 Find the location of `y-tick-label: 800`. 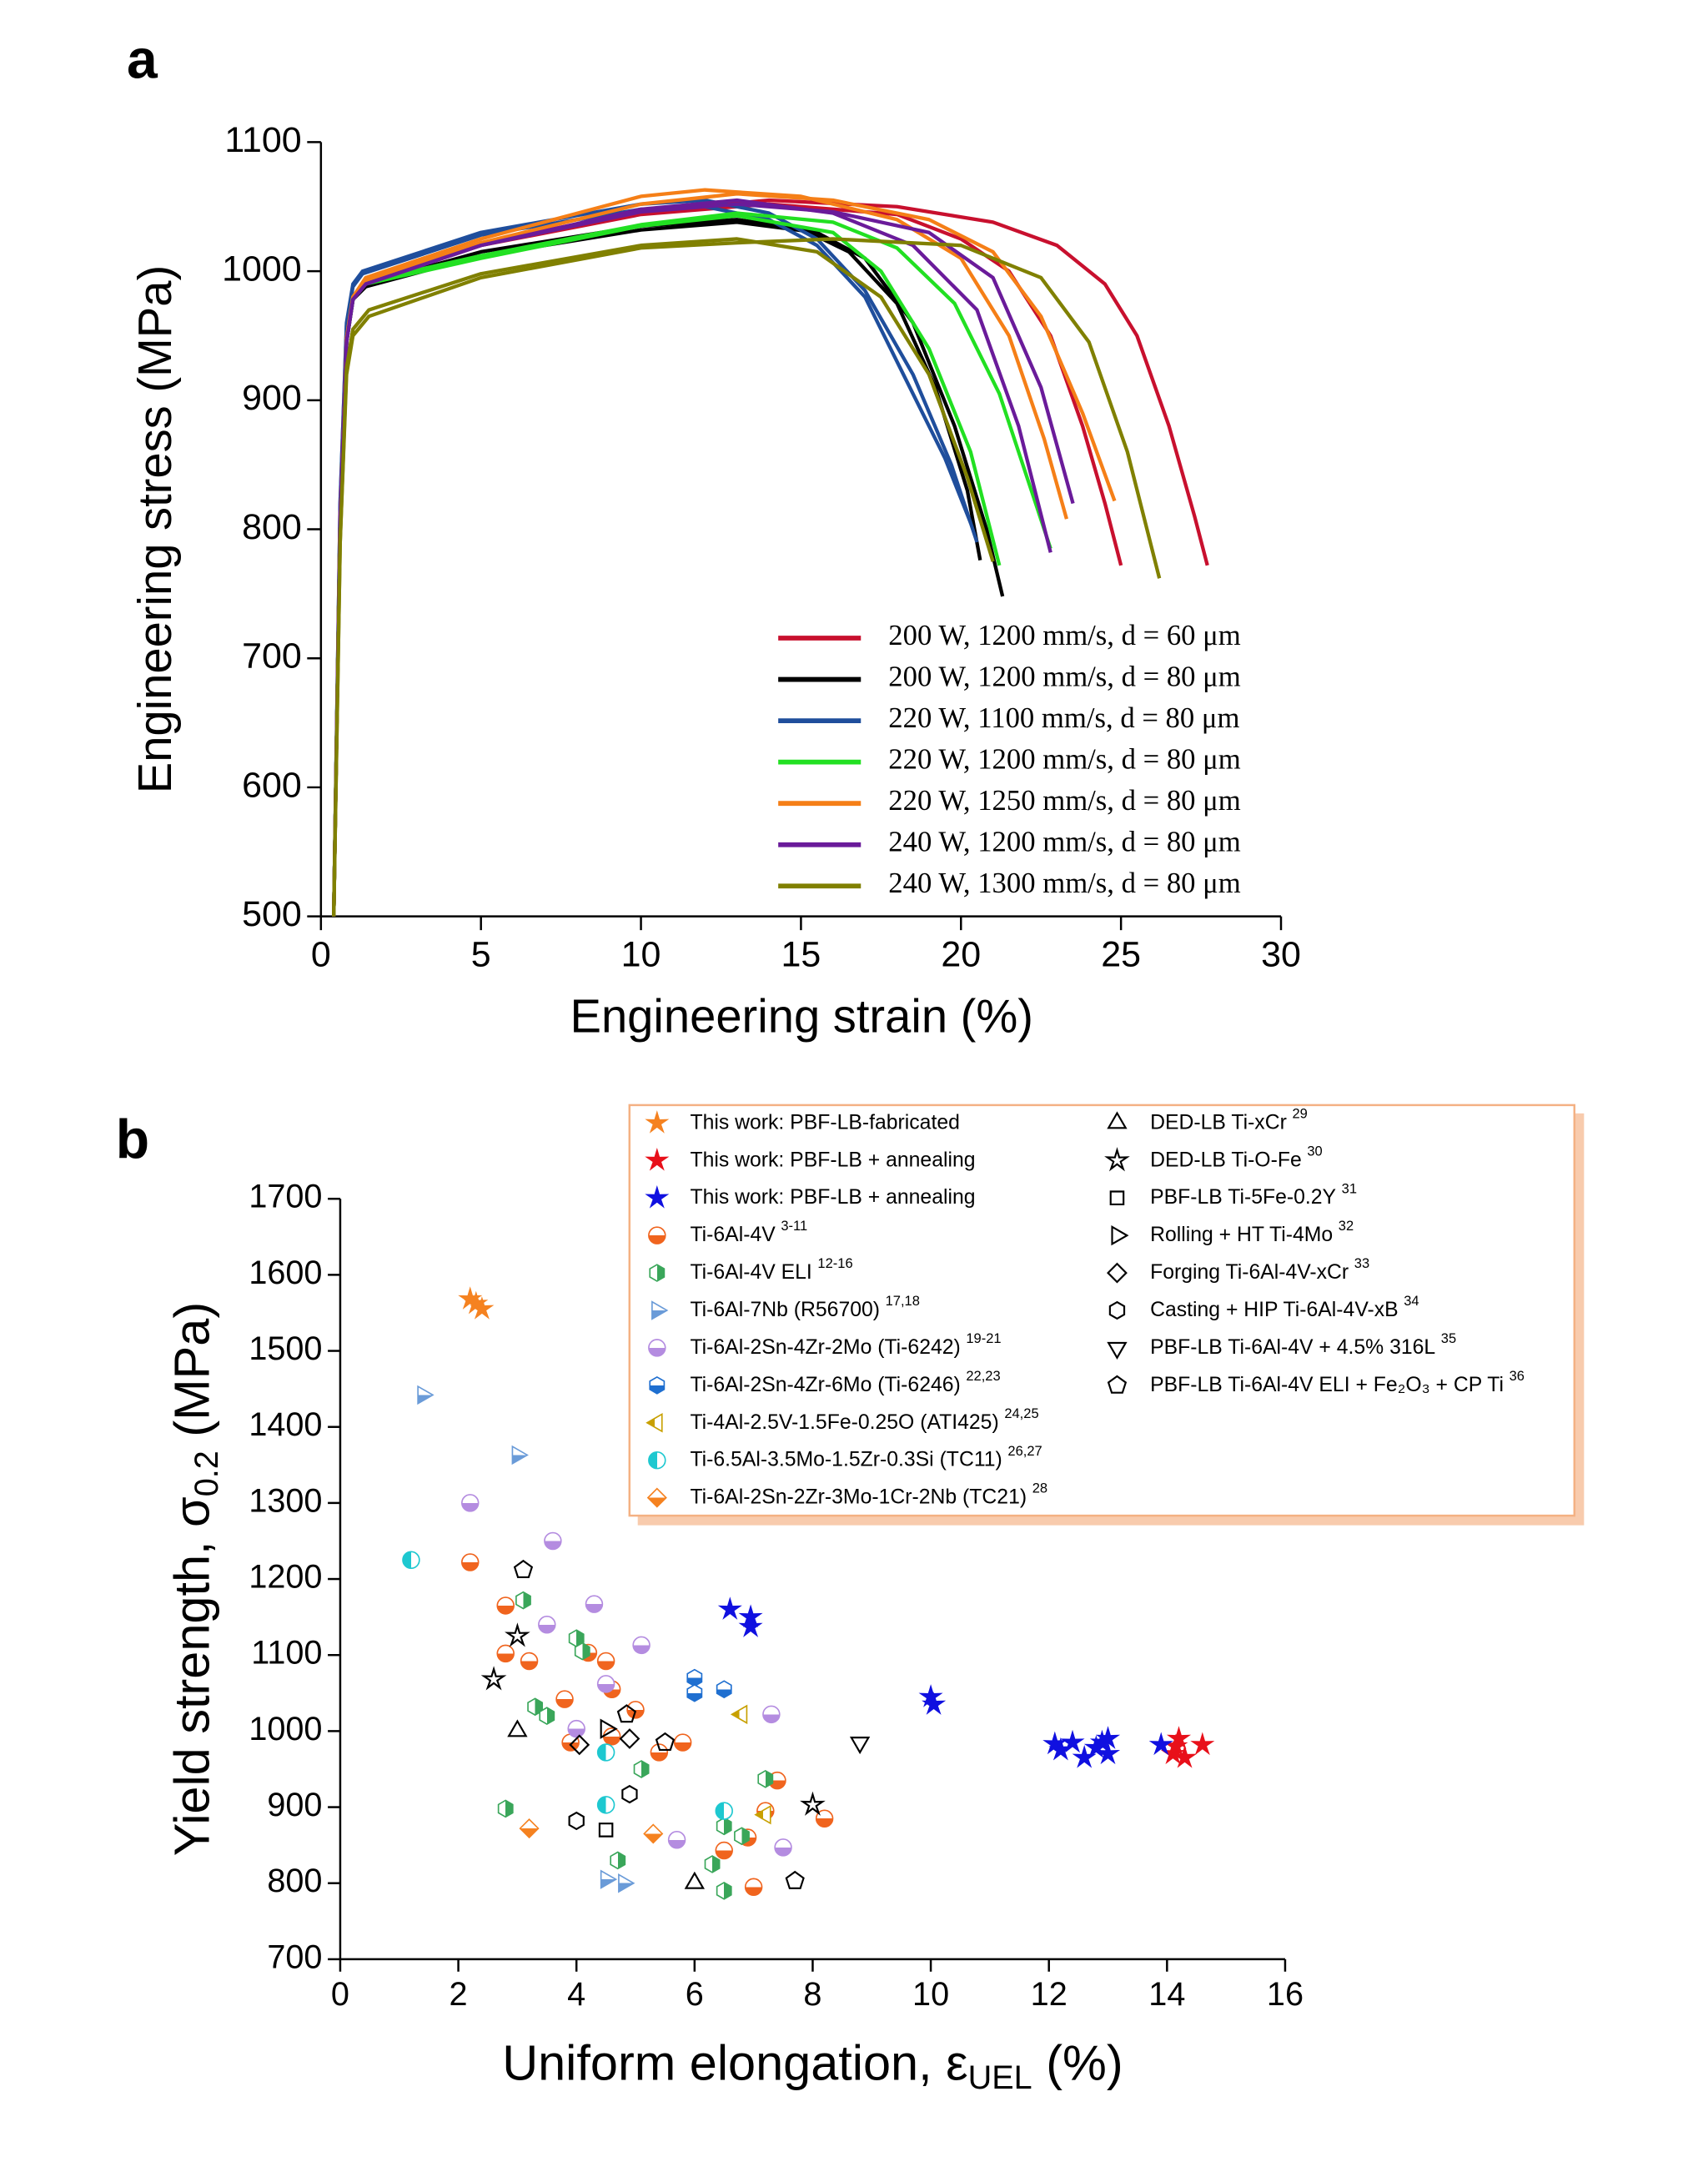

y-tick-label: 800 is located at coordinates (294, 1881).